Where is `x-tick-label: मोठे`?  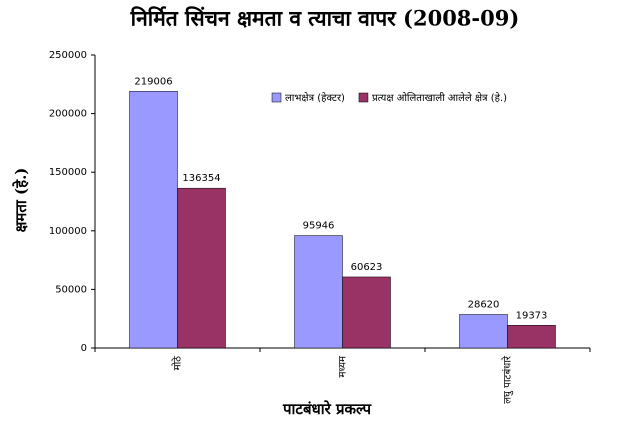 x-tick-label: मोठे is located at coordinates (178, 363).